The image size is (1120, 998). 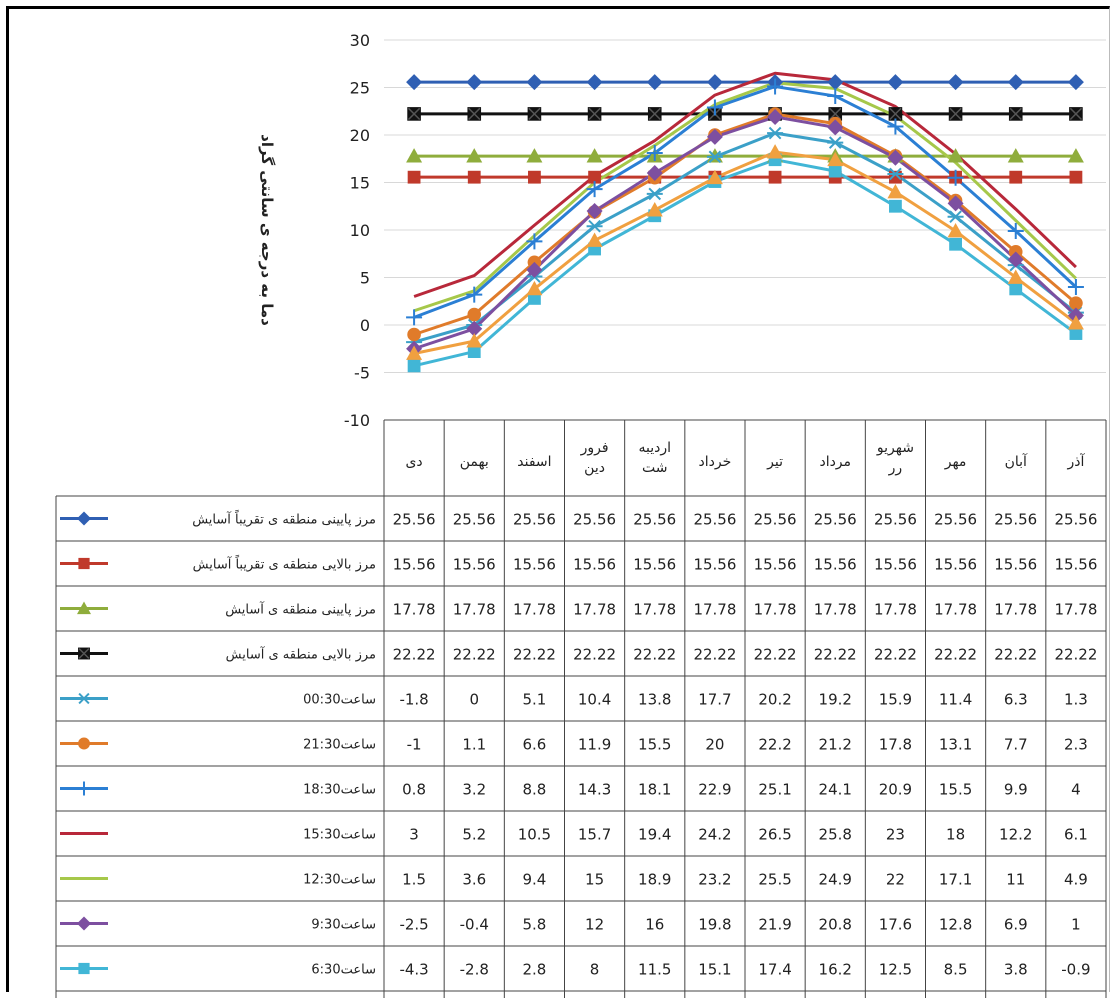 What do you see at coordinates (362, 373) in the screenshot?
I see `y-tick-label: -5` at bounding box center [362, 373].